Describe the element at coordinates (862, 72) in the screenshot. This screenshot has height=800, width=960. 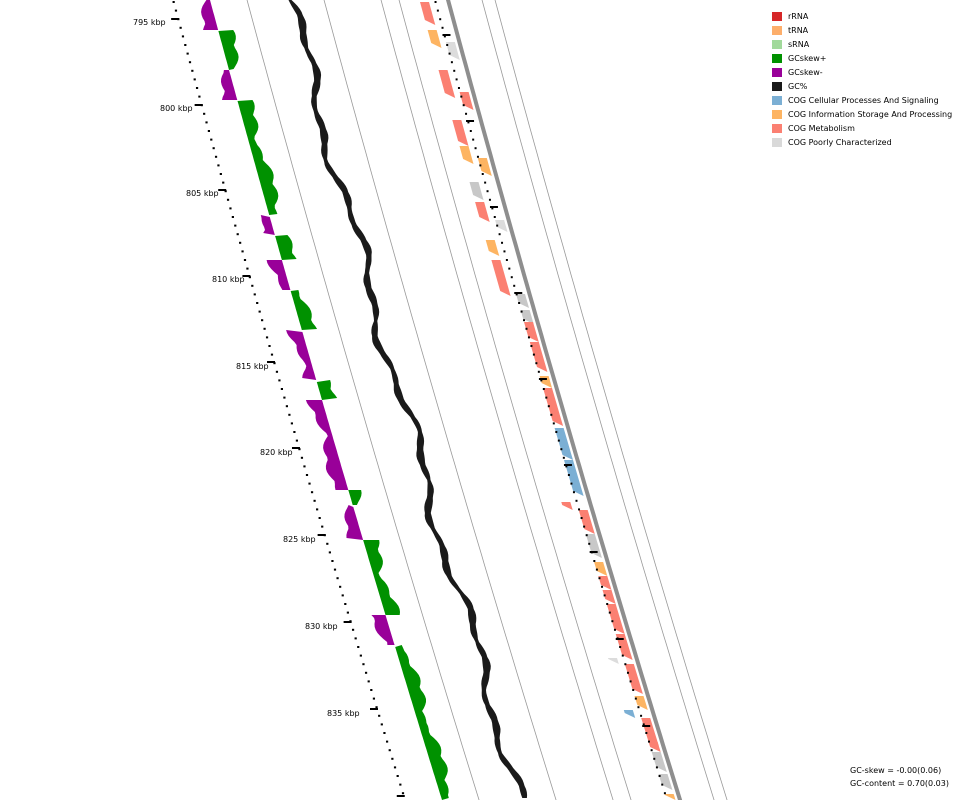
I see `legend-item-gcskew-minus: GCskew-` at that location.